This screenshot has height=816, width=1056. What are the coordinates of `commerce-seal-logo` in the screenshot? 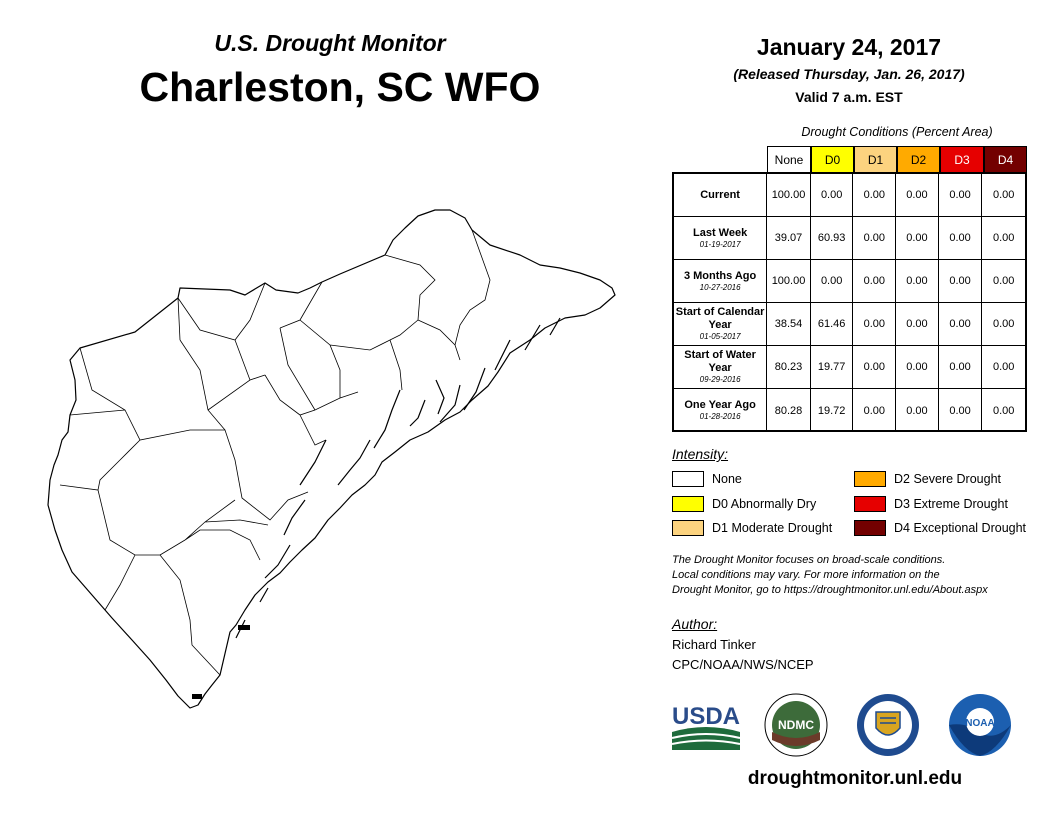 It's located at (888, 725).